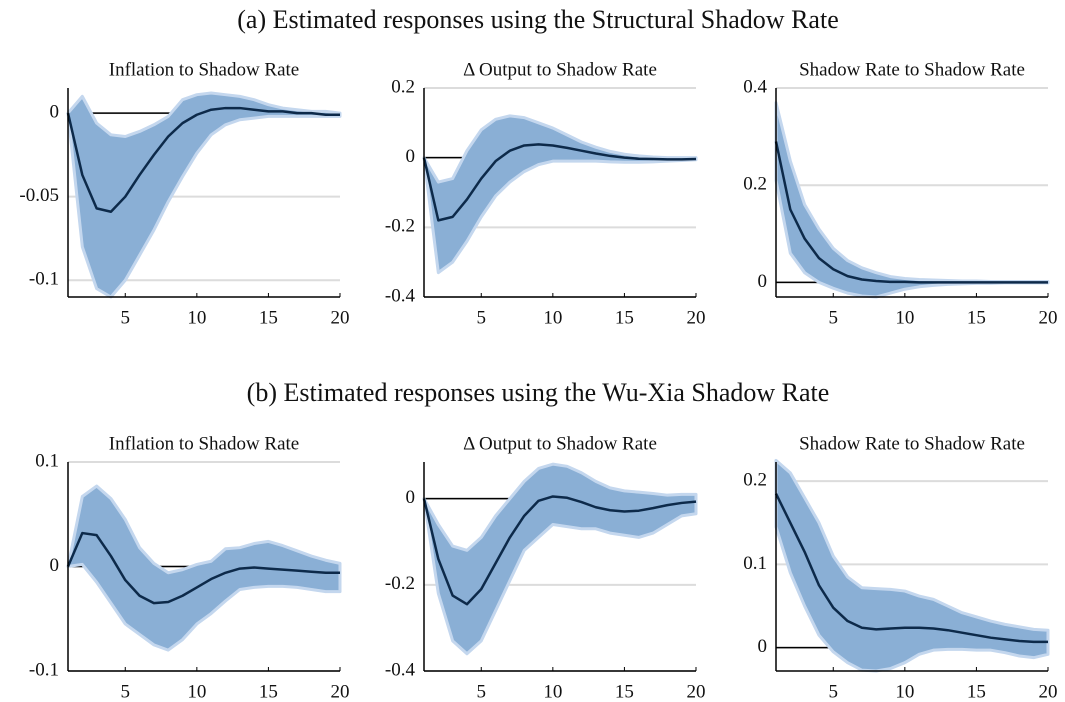  I want to click on y-tick-label: -0.05, so click(39, 195).